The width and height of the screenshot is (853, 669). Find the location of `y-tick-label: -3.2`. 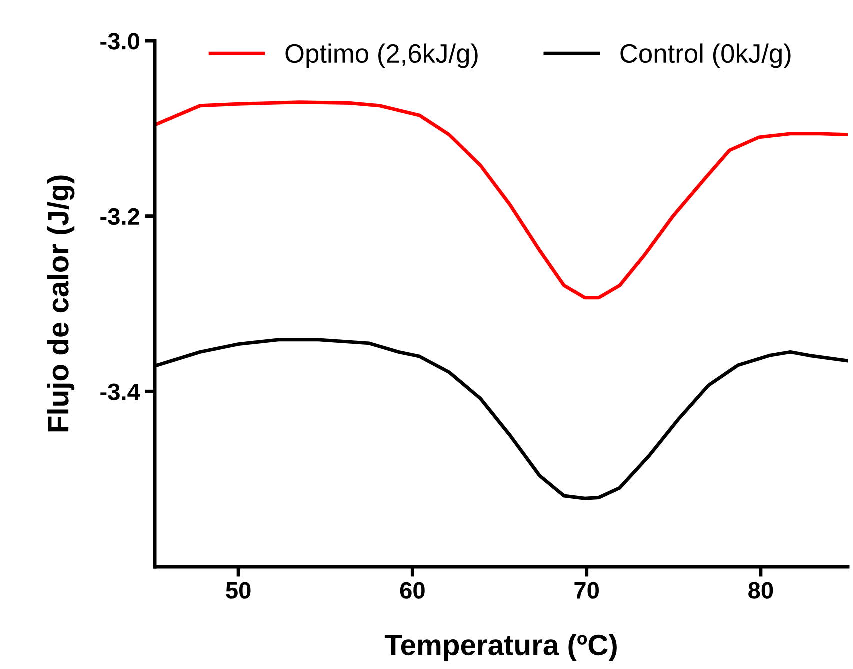

y-tick-label: -3.2 is located at coordinates (120, 217).